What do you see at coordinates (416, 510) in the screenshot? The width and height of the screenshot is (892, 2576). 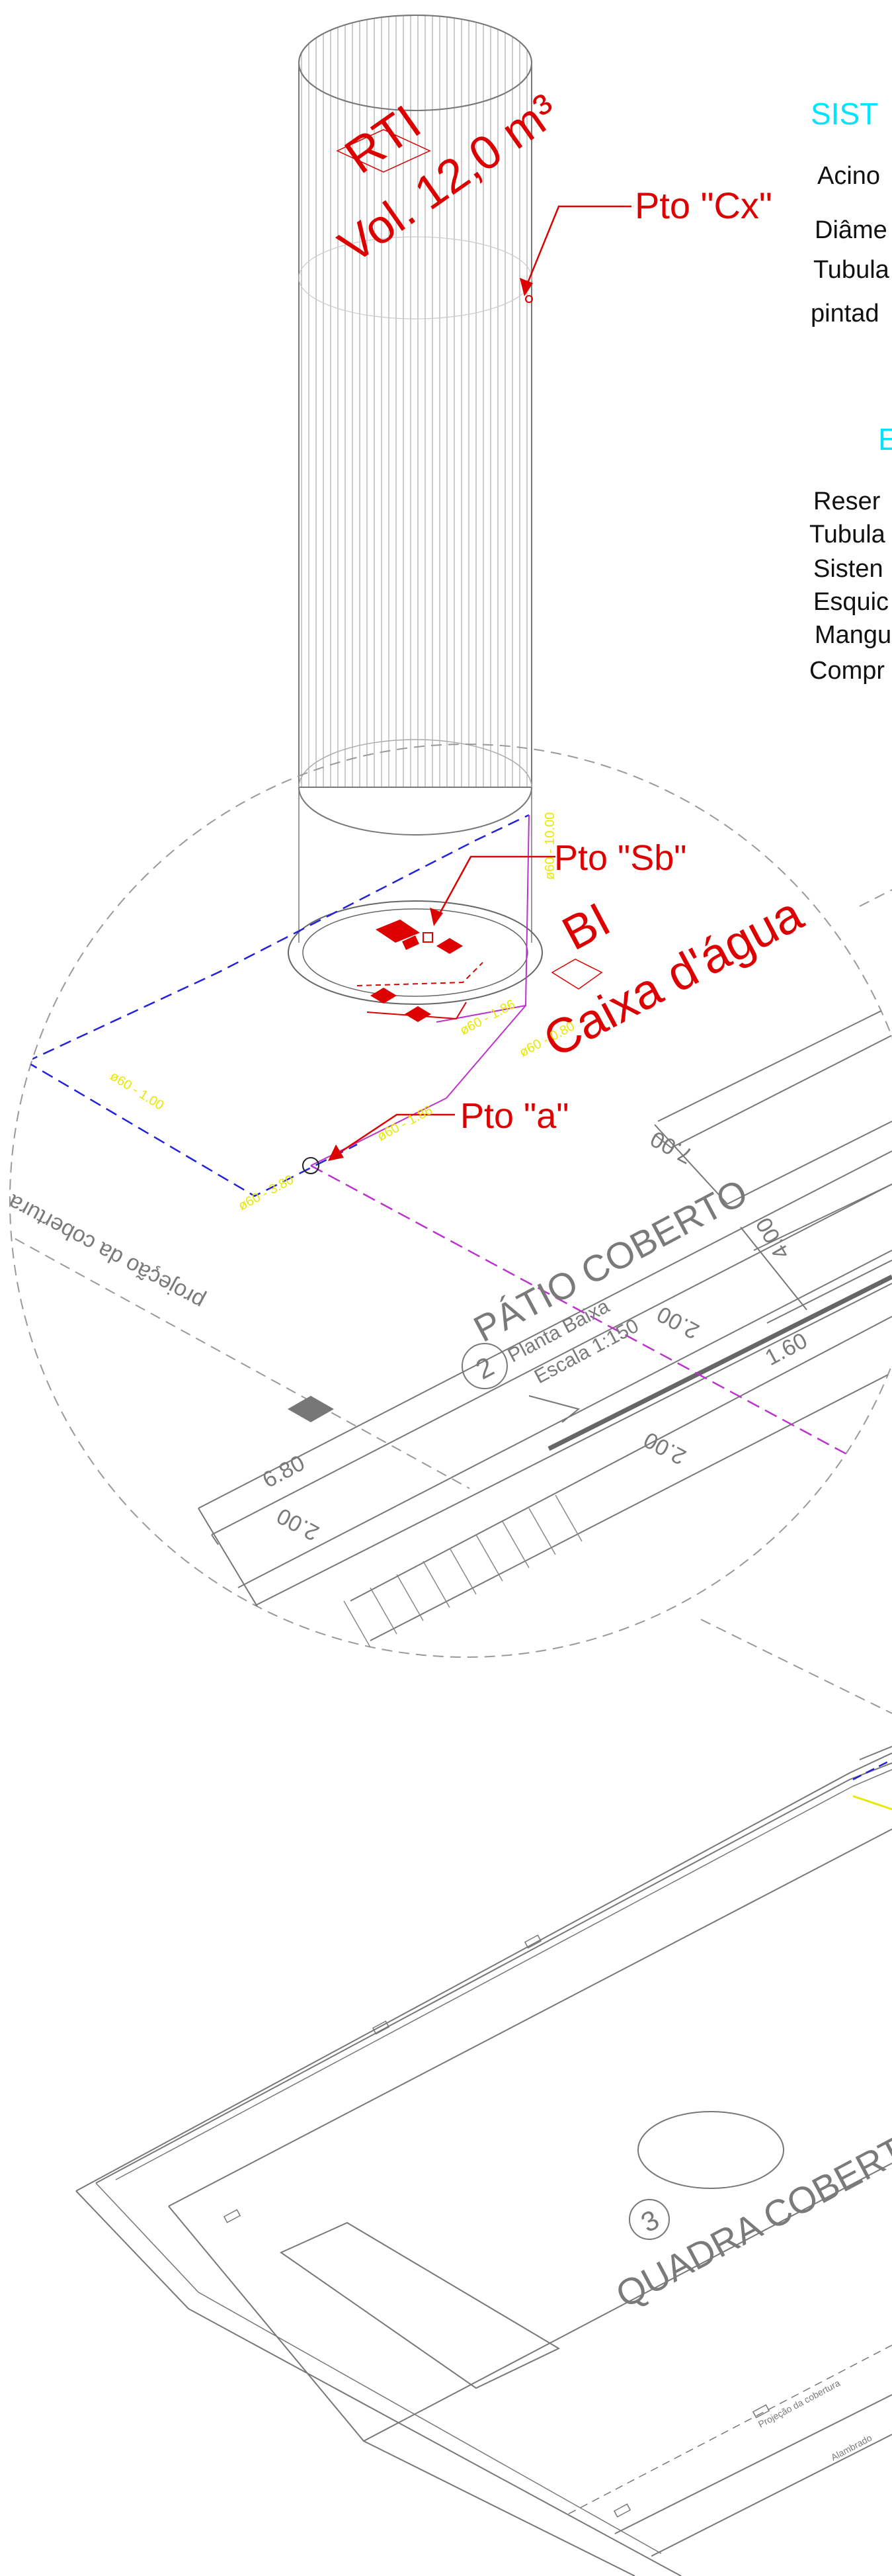 I see `storage-tank` at bounding box center [416, 510].